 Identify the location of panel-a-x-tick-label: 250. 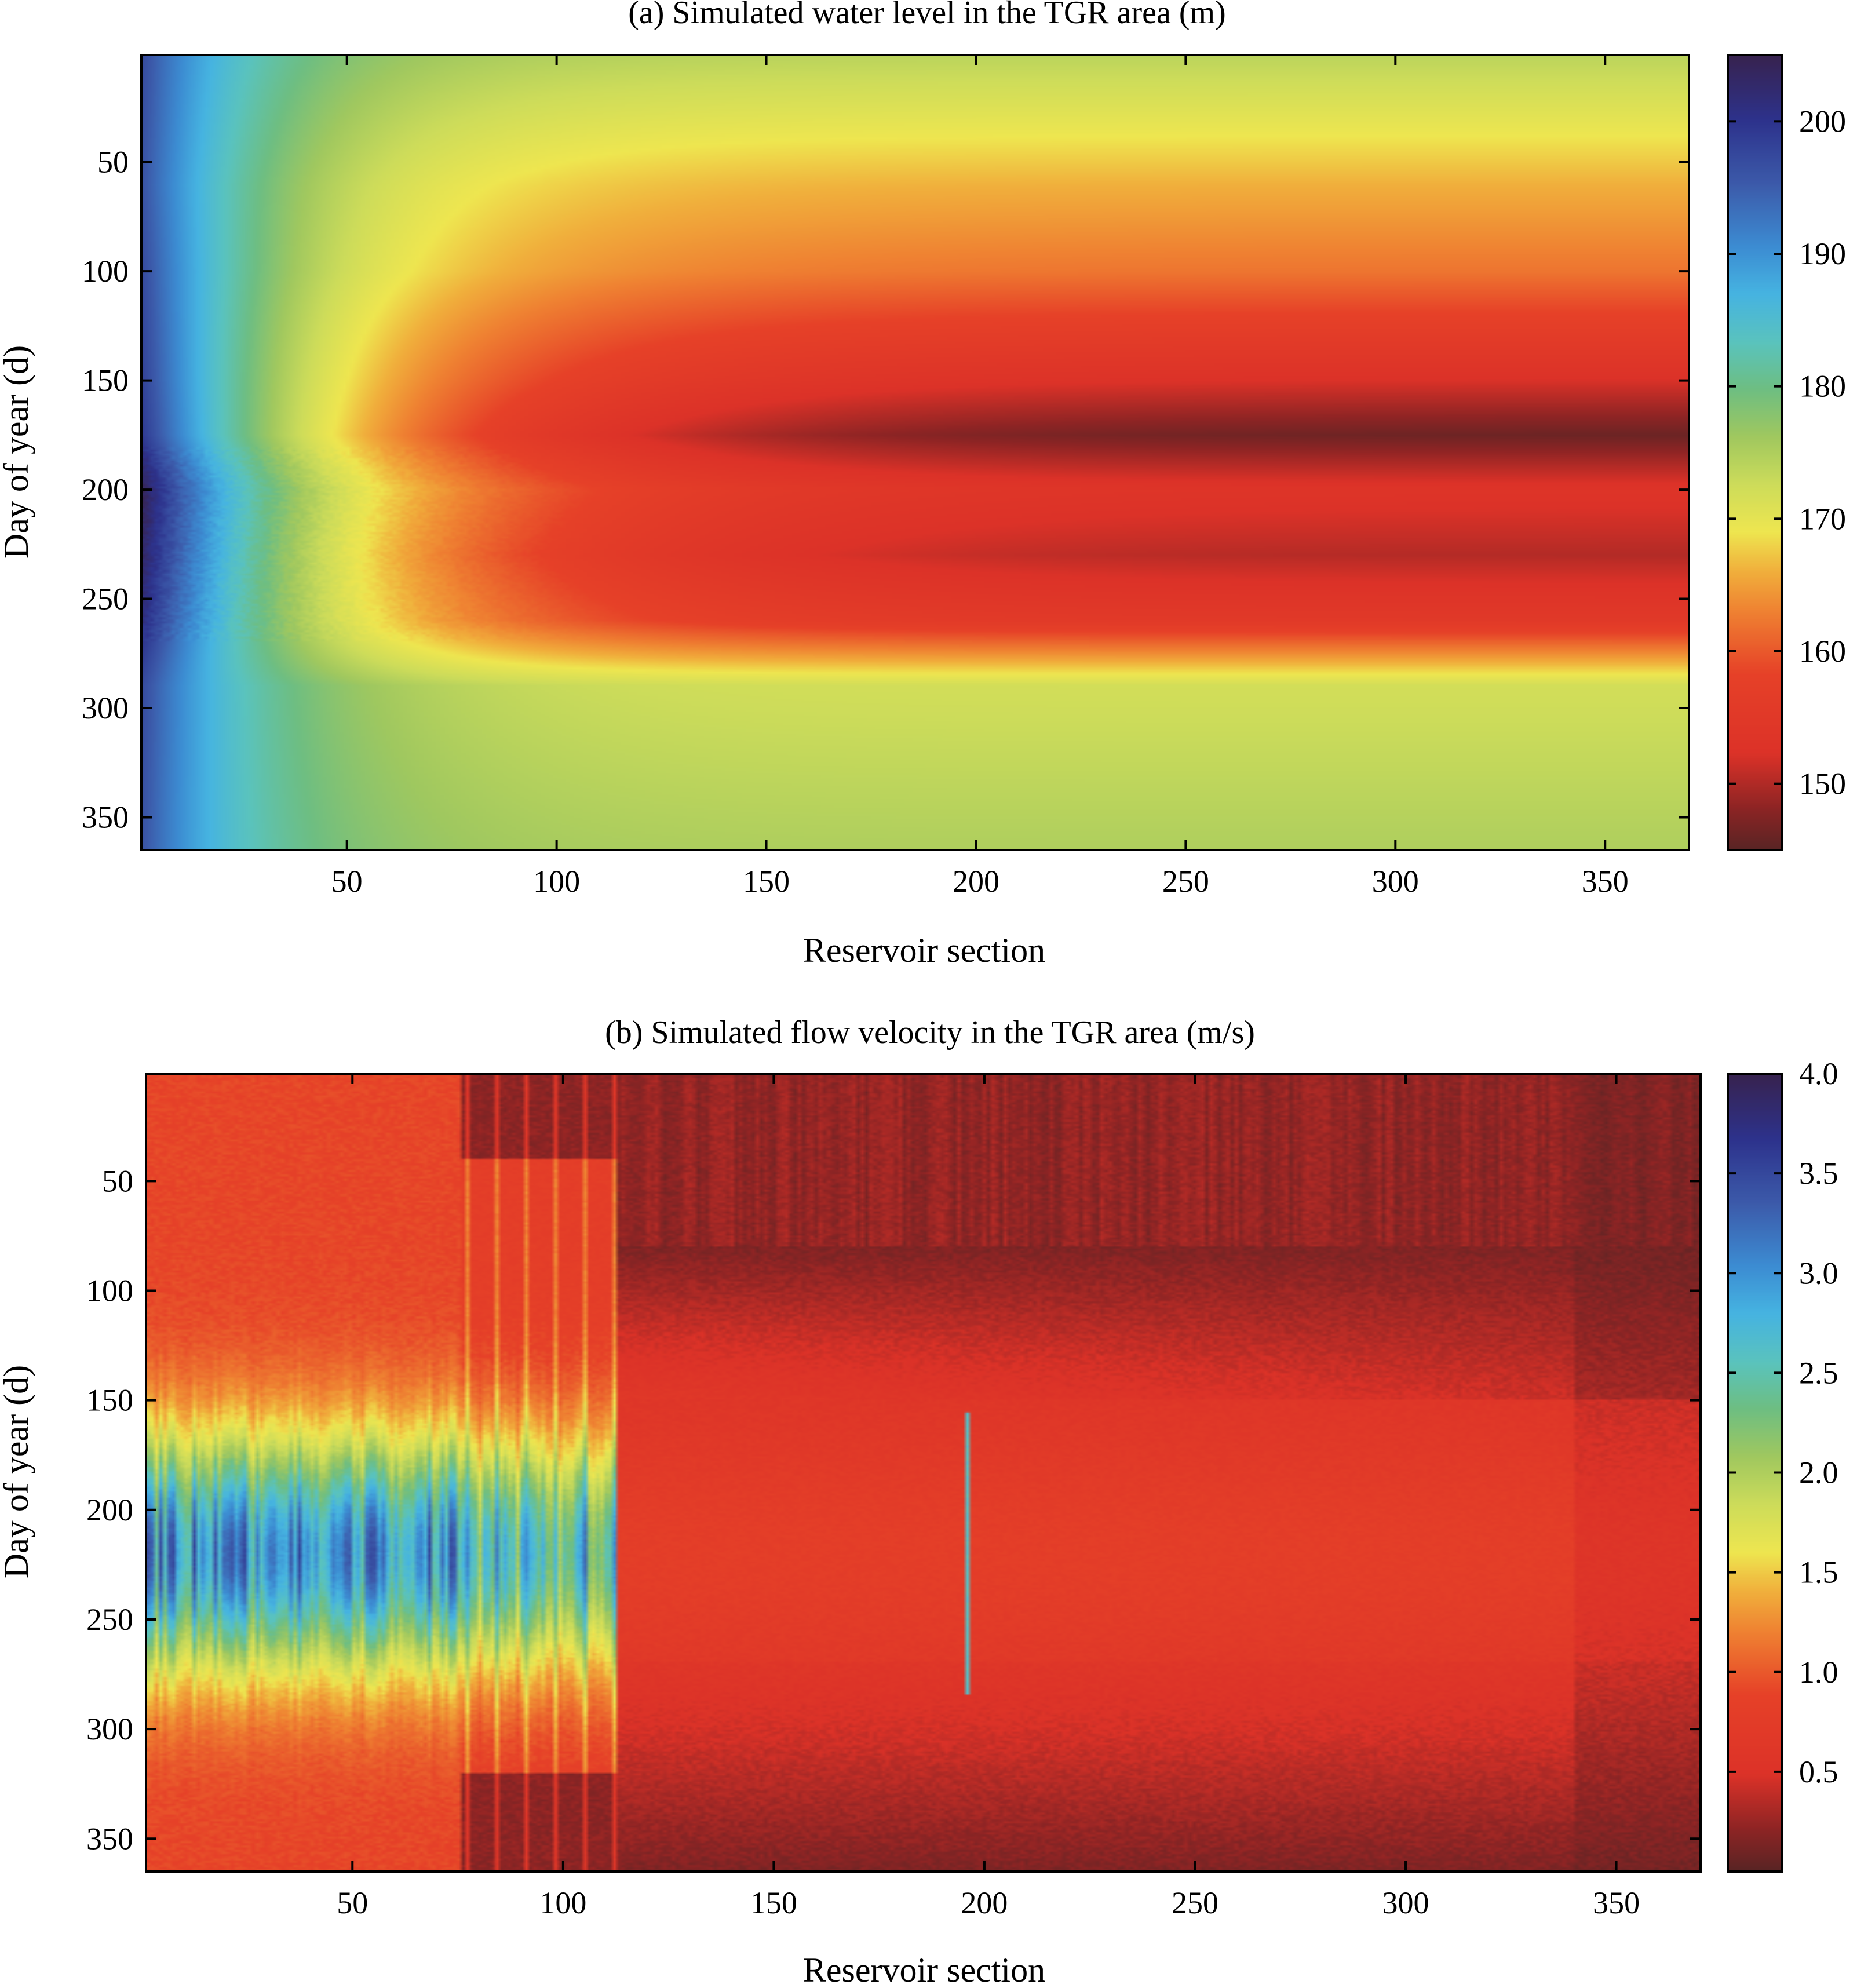
(1185, 881).